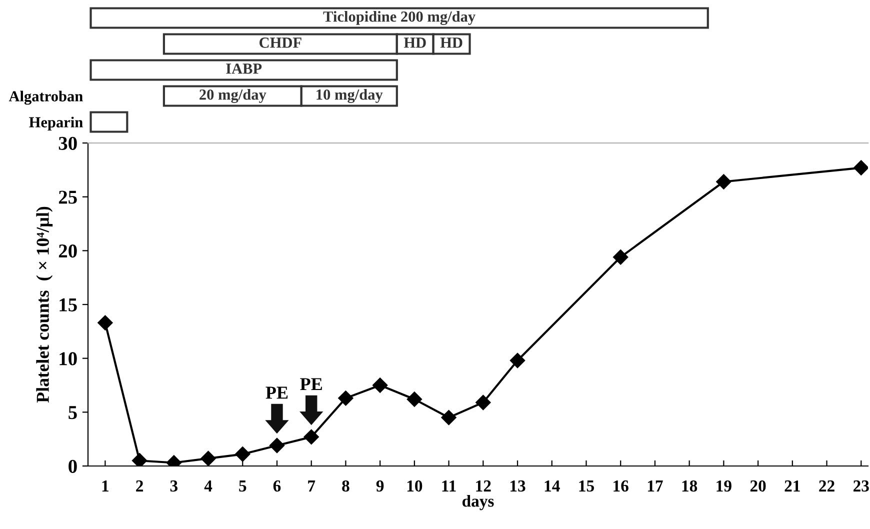 This screenshot has width=870, height=529. I want to click on x-tick-label: 13, so click(518, 486).